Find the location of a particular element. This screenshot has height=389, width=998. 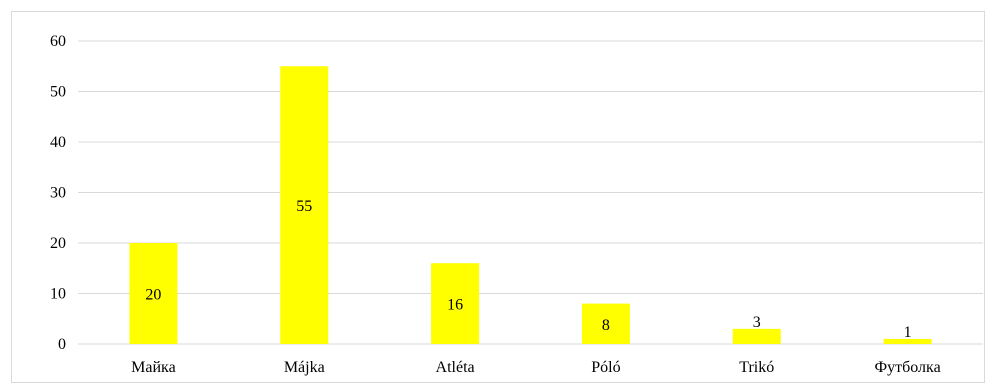

y-tick-label: 60 is located at coordinates (58, 41).